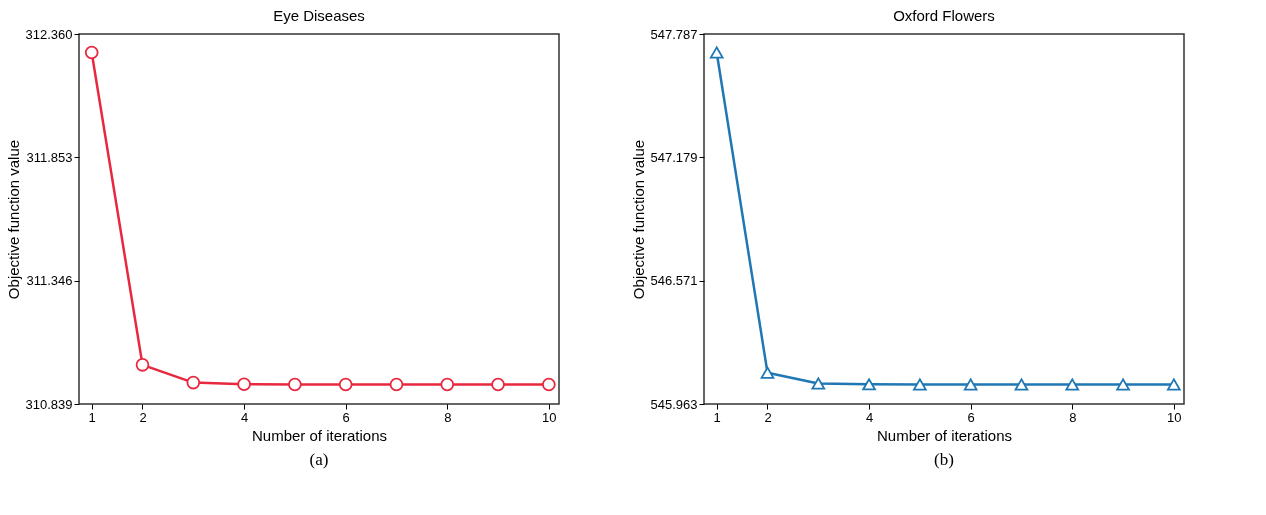 The image size is (1266, 515). What do you see at coordinates (319, 459) in the screenshot?
I see `text: (a)` at bounding box center [319, 459].